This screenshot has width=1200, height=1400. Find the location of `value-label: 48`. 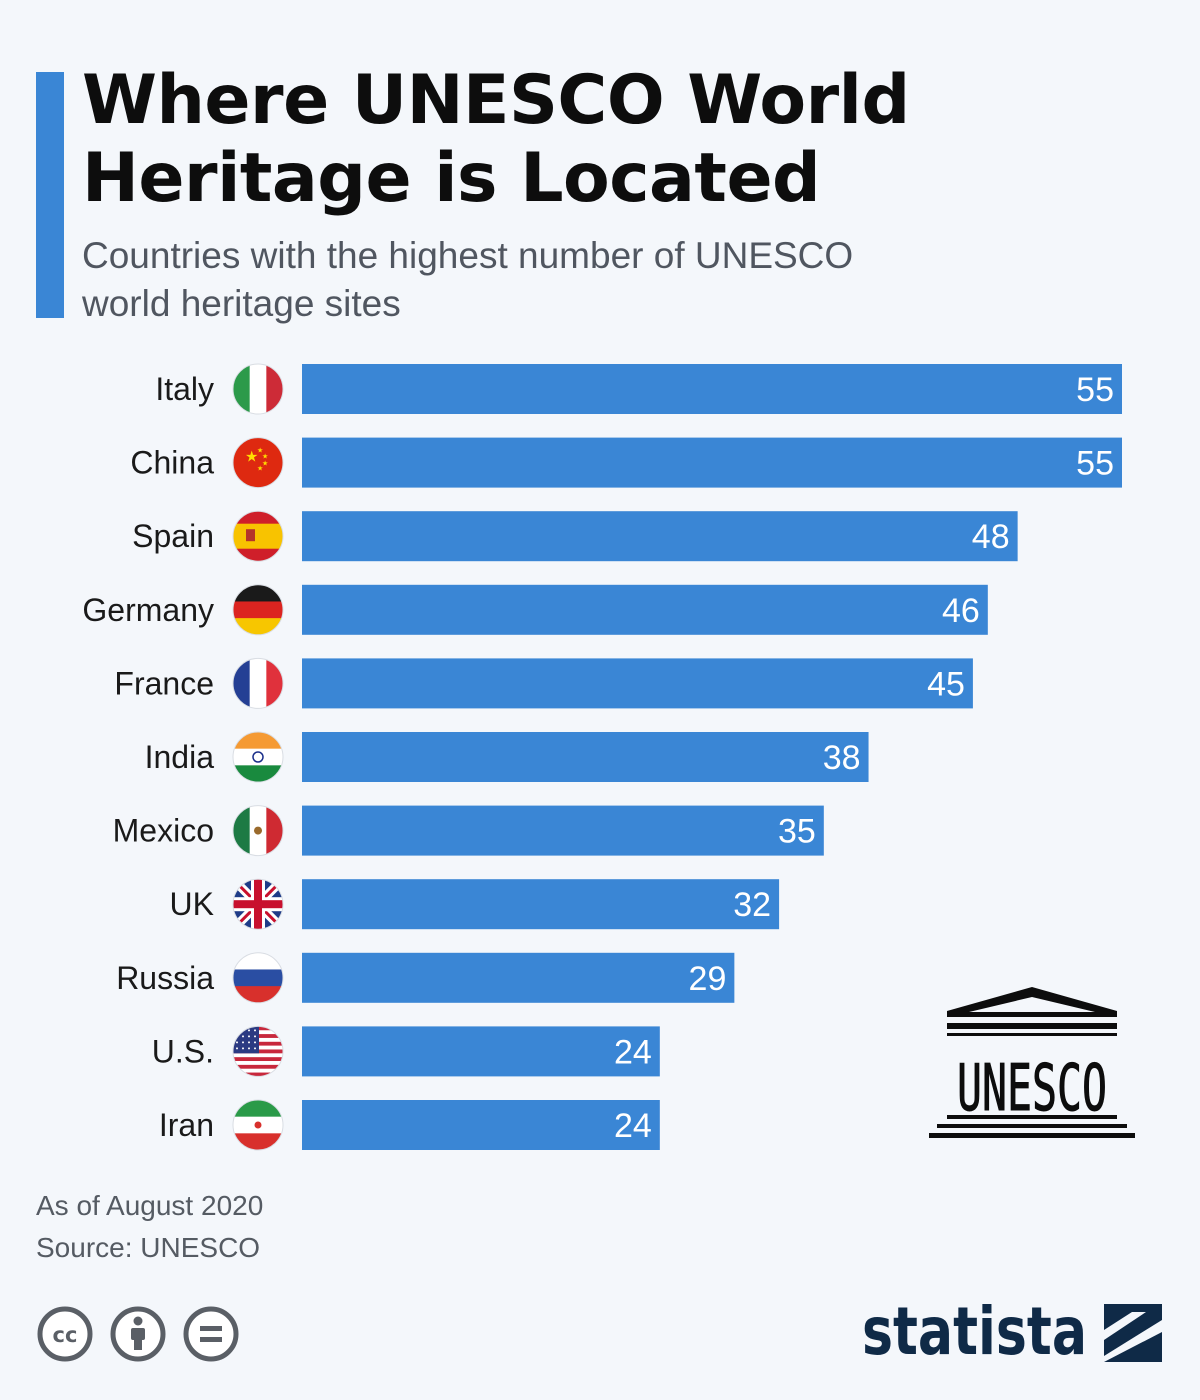

value-label: 48 is located at coordinates (991, 537).